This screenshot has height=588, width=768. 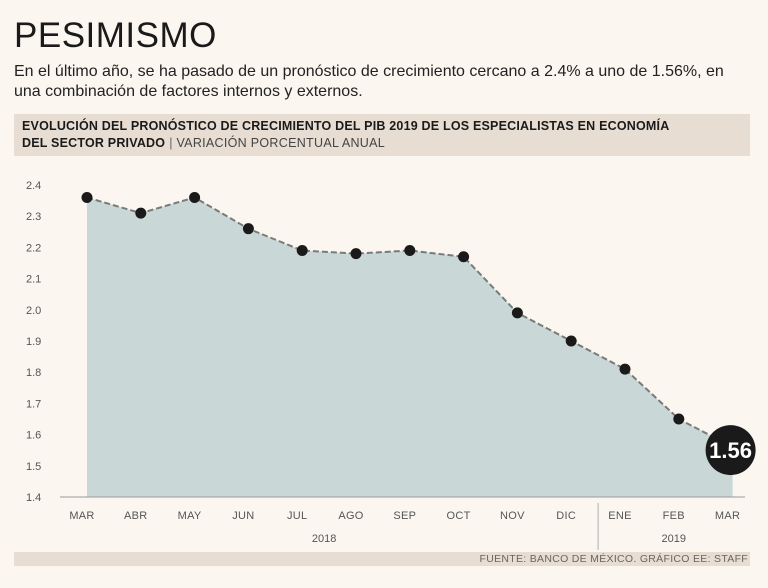 What do you see at coordinates (33, 342) in the screenshot?
I see `y-tick-label: 1.9` at bounding box center [33, 342].